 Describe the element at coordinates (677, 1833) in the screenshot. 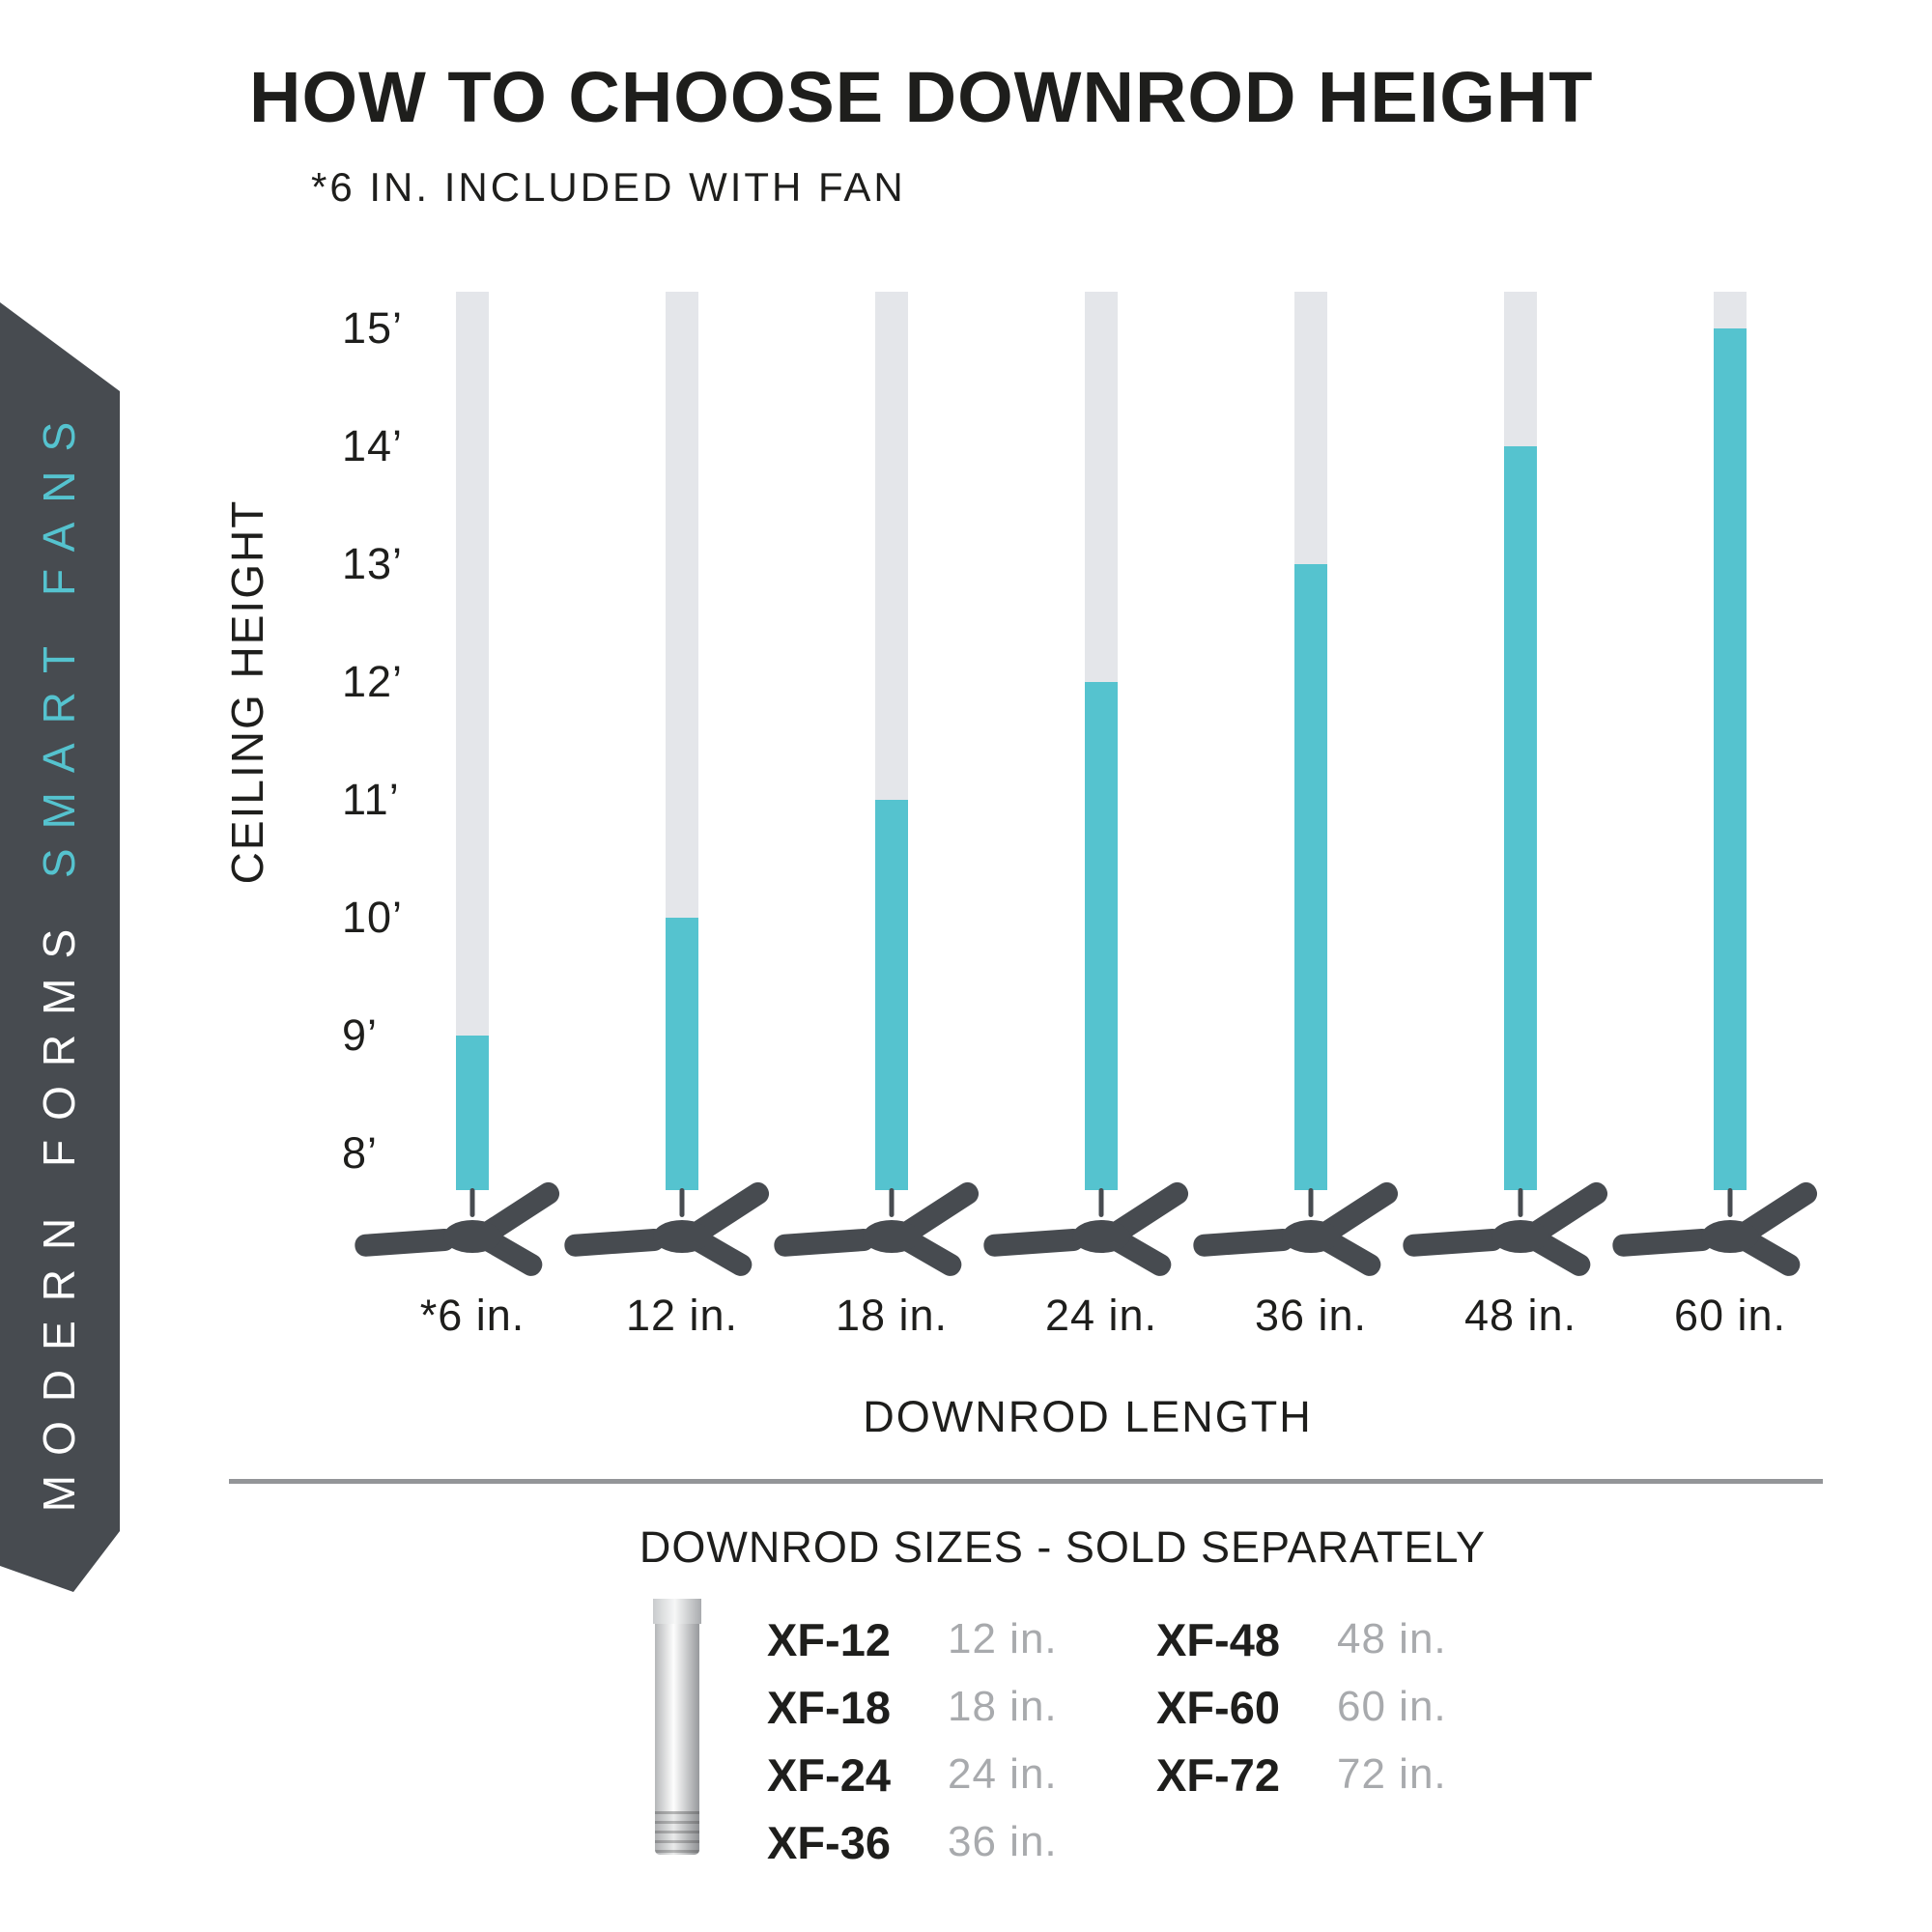

I see `downrod-thread` at that location.